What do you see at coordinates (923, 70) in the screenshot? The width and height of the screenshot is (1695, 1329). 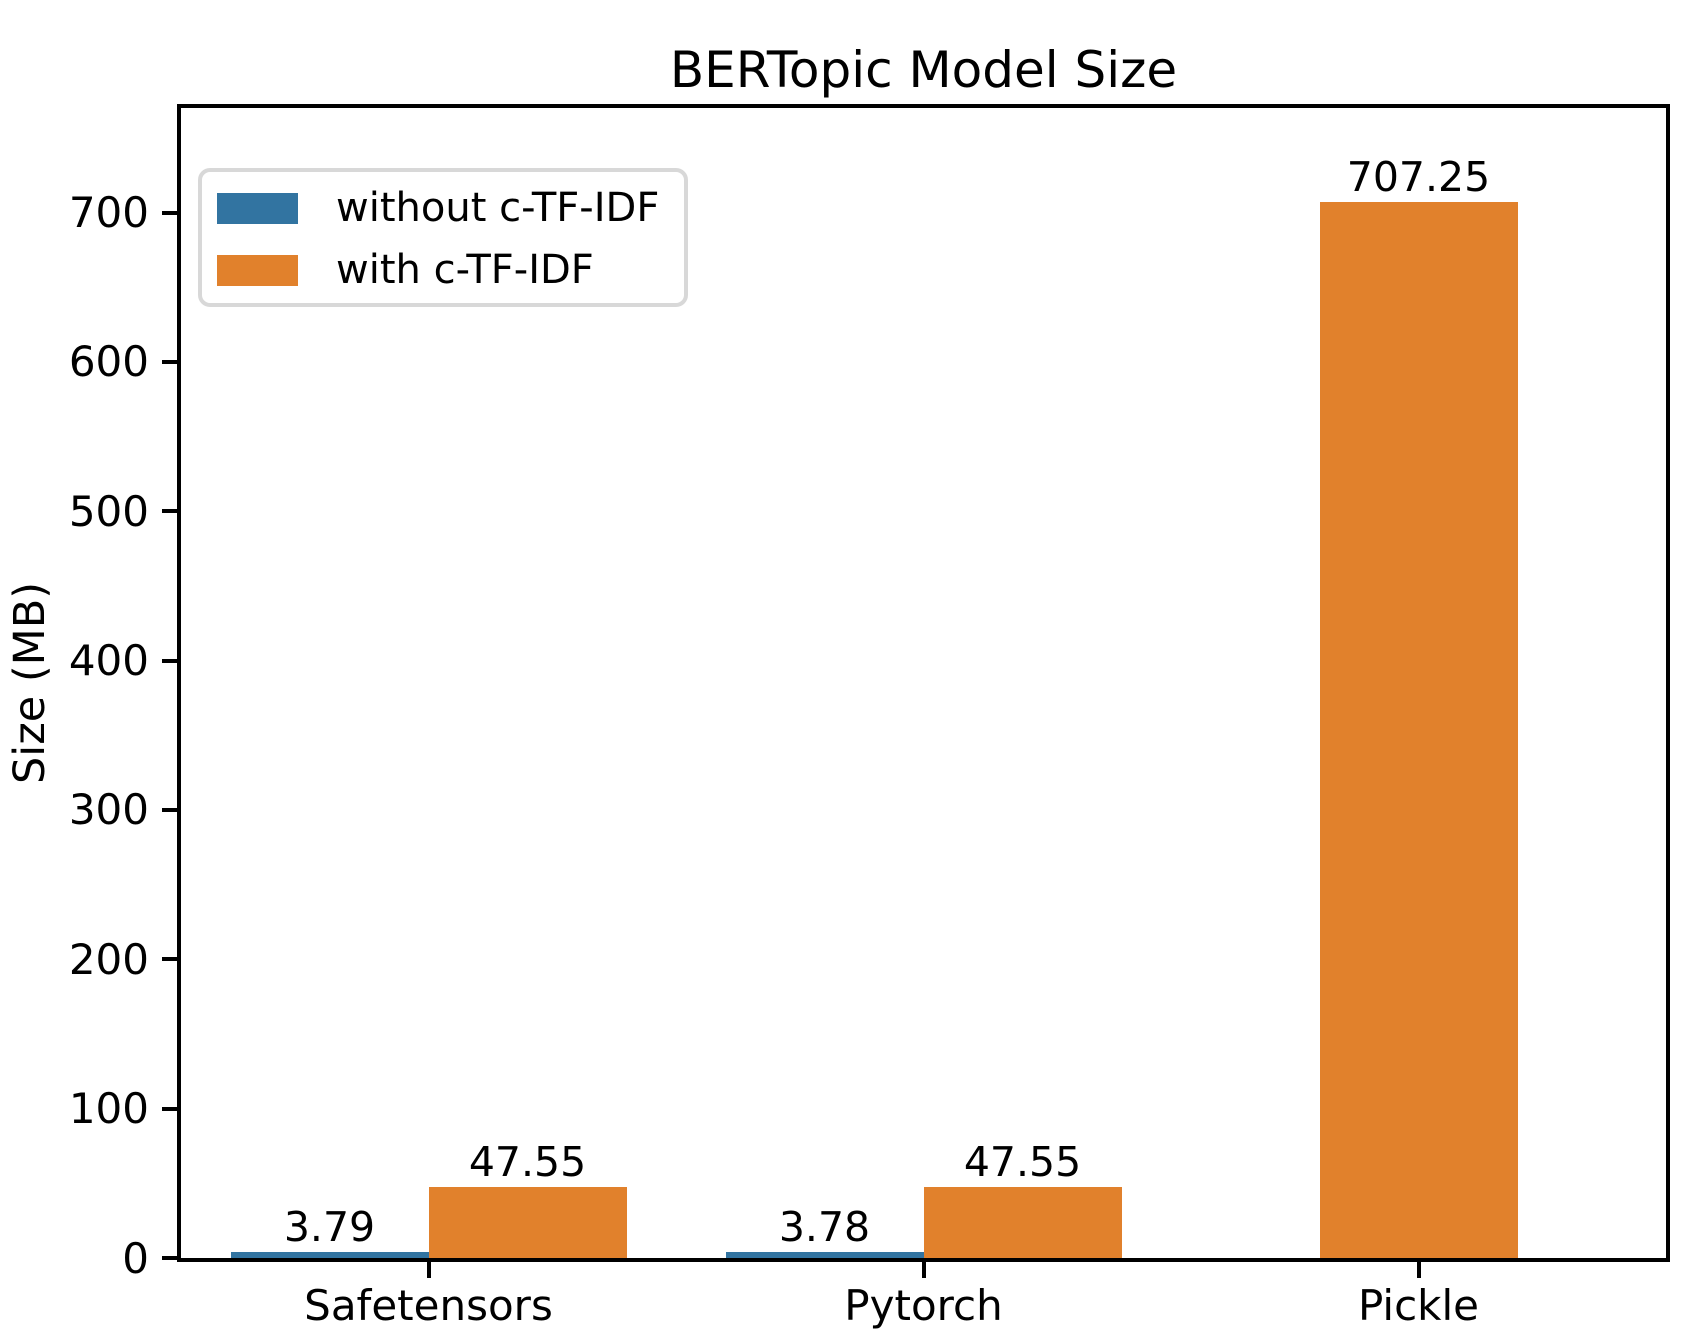 I see `chart-title: BERTopic Model Size` at bounding box center [923, 70].